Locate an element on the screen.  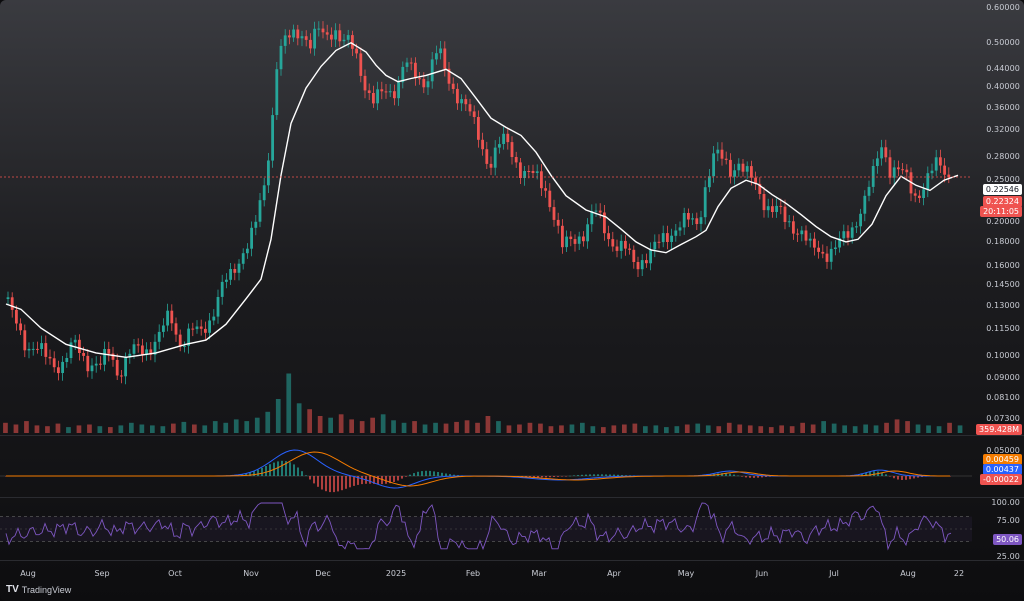
price-tick: 0.13000 is located at coordinates (1003, 305).